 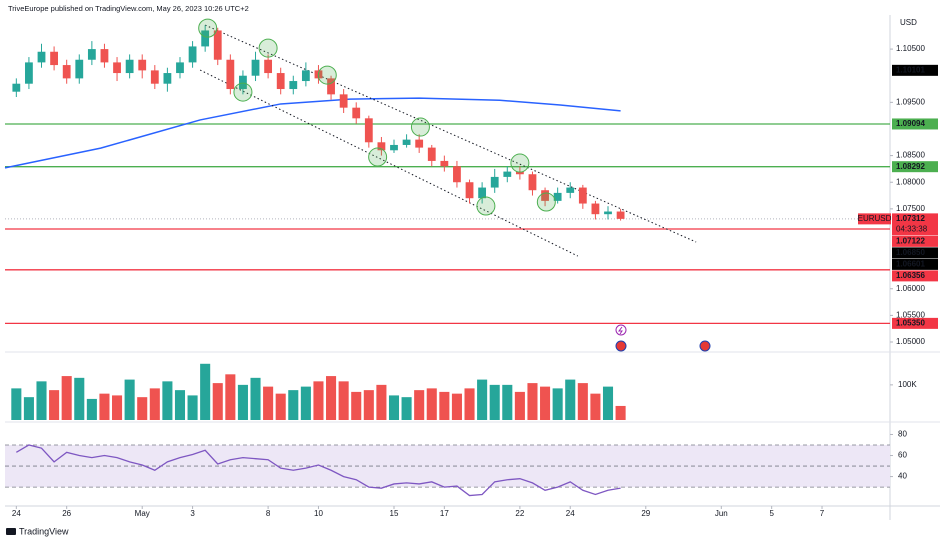 I want to click on price-label: 1.06356, so click(x=910, y=275).